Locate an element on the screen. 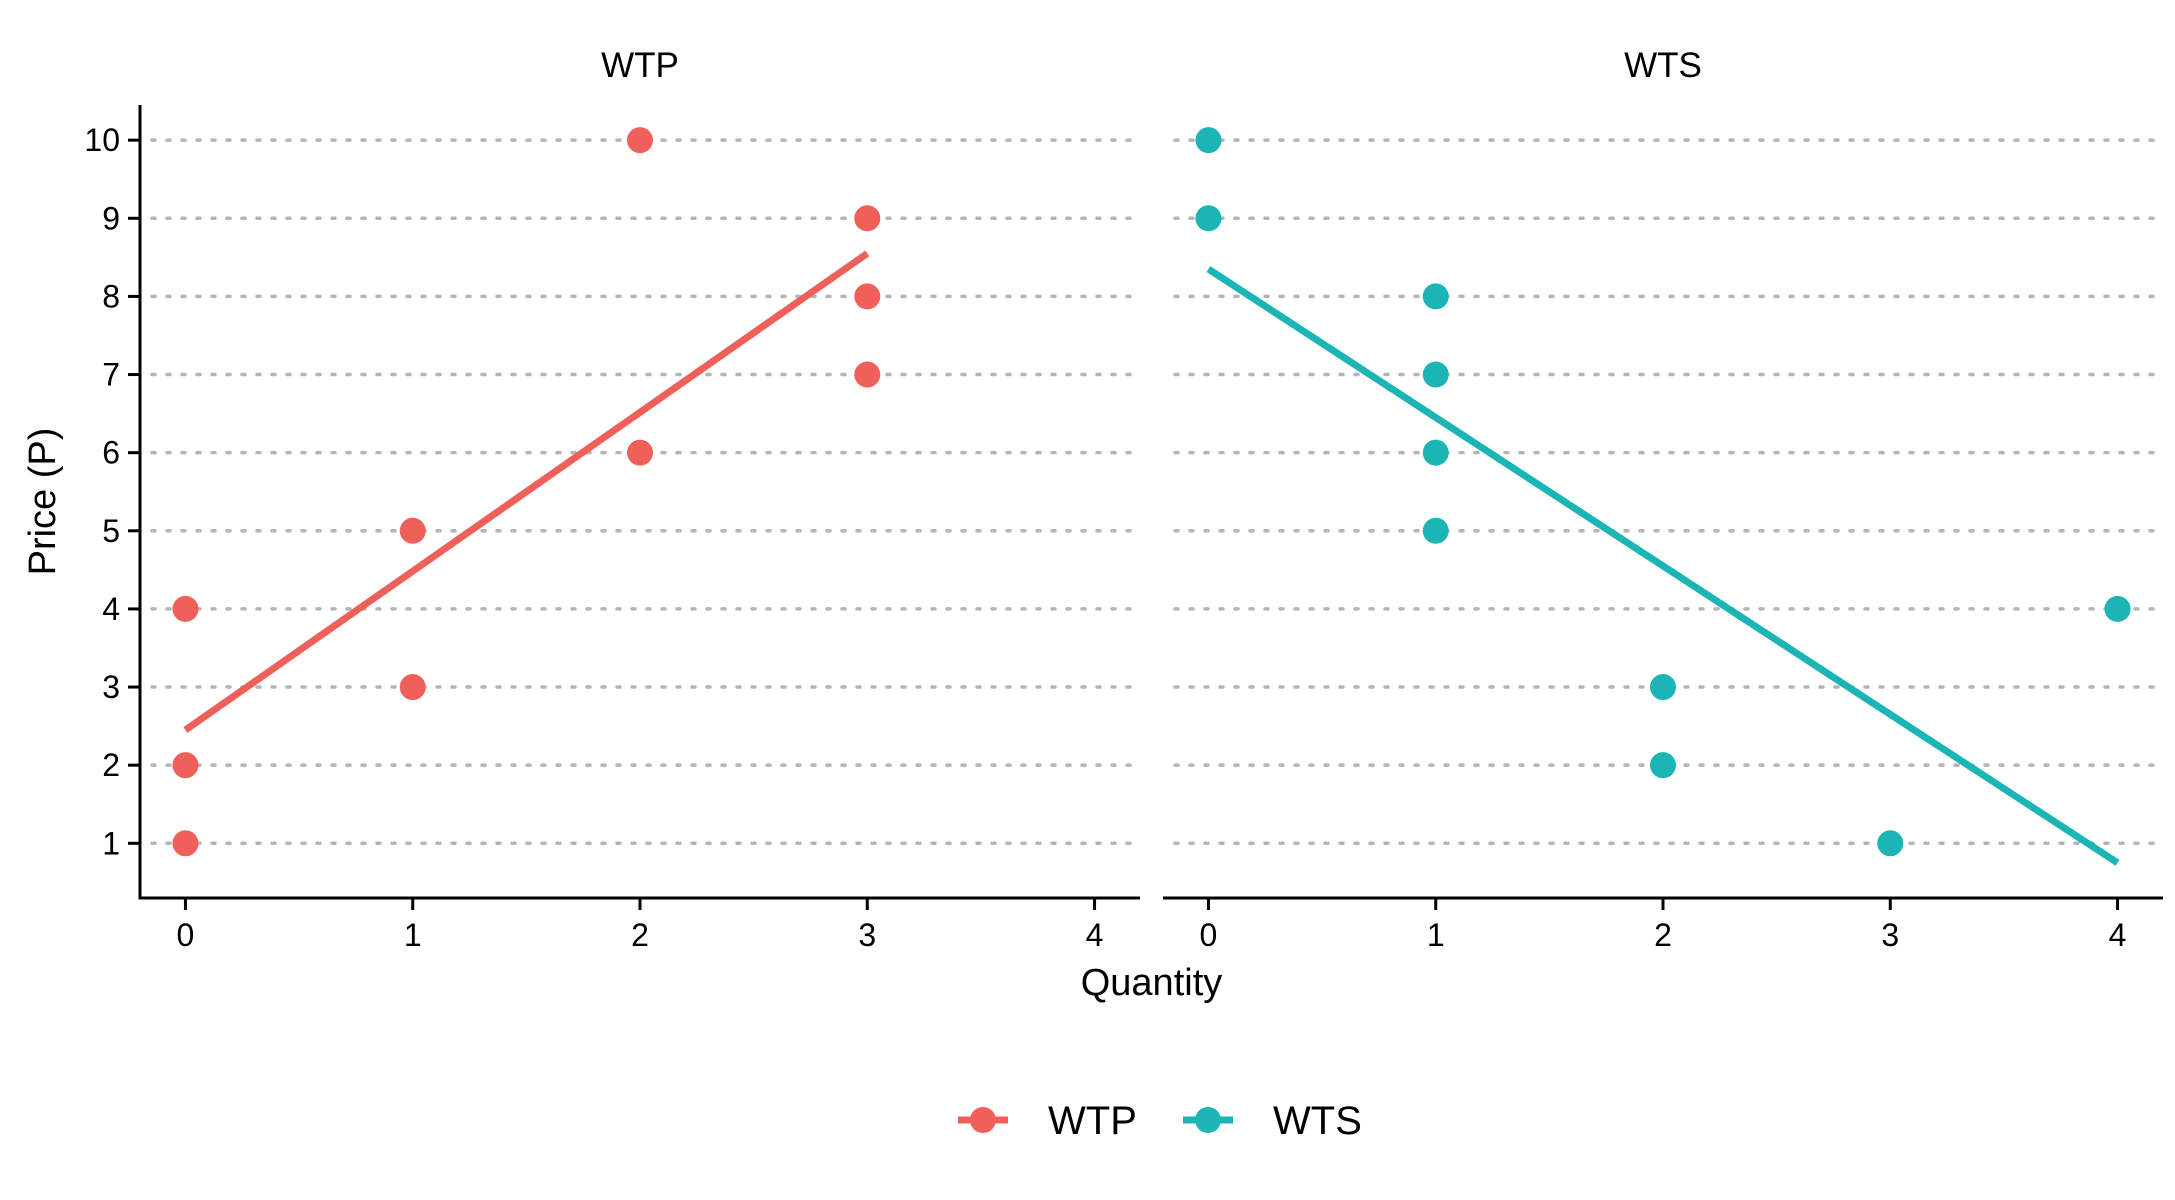  panel-title: WTS is located at coordinates (1663, 65).